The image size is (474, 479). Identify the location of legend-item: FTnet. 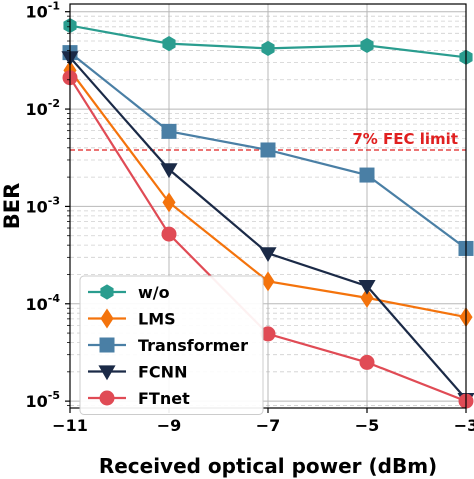
(139, 398).